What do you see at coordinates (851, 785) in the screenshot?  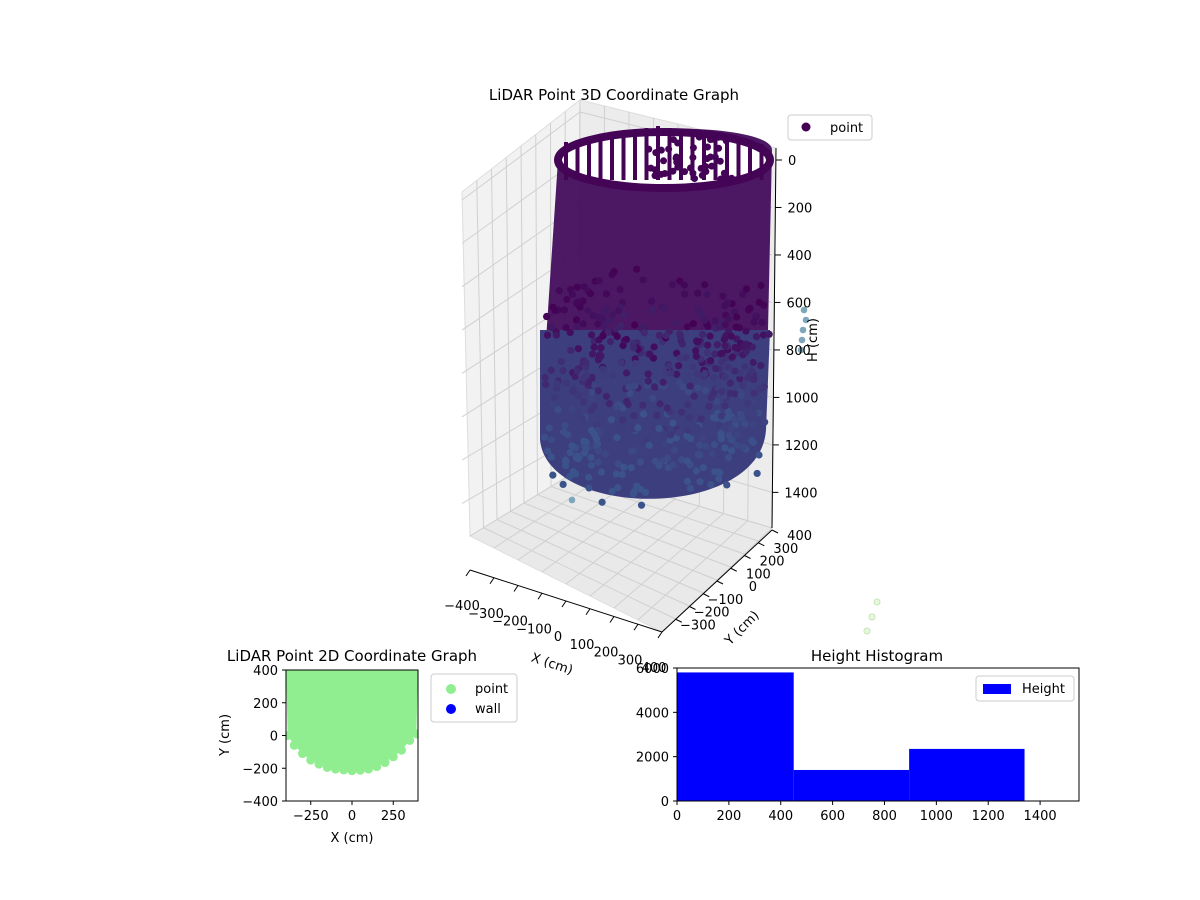 I see `histogram-bar` at bounding box center [851, 785].